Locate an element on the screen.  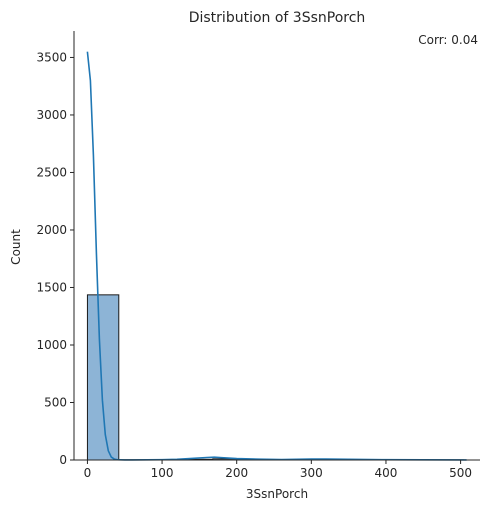
y-ticks: 0 500 1000 1500 2000 2500 3000 3500 is located at coordinates (55, 258).